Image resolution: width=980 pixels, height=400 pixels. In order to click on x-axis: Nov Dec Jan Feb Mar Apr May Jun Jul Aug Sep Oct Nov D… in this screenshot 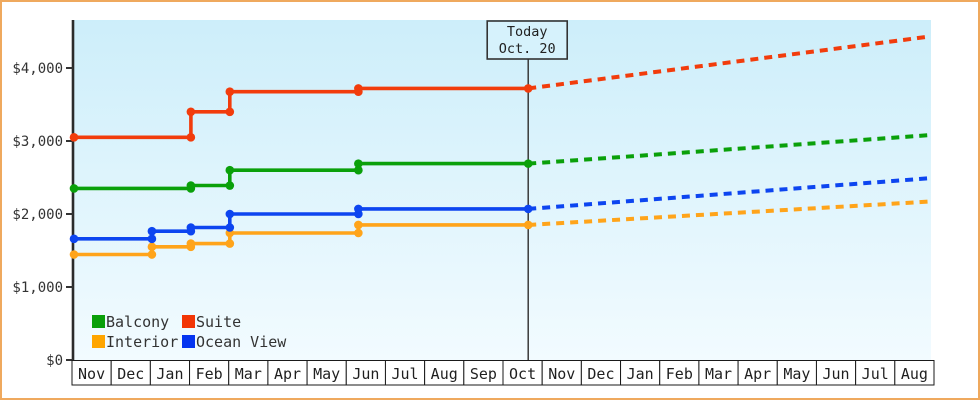, I will do `click(503, 373)`.